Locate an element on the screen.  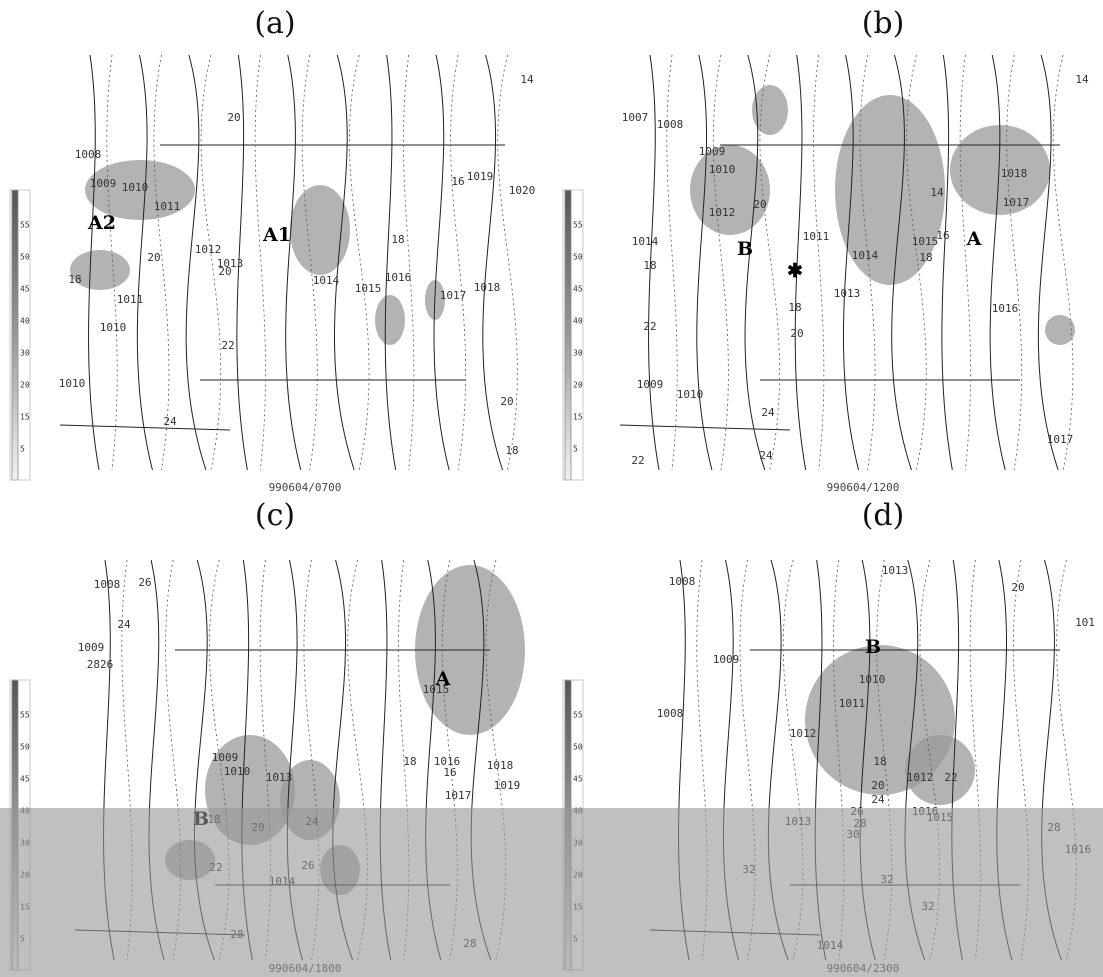
panel-label: (b) is located at coordinates (883, 23).